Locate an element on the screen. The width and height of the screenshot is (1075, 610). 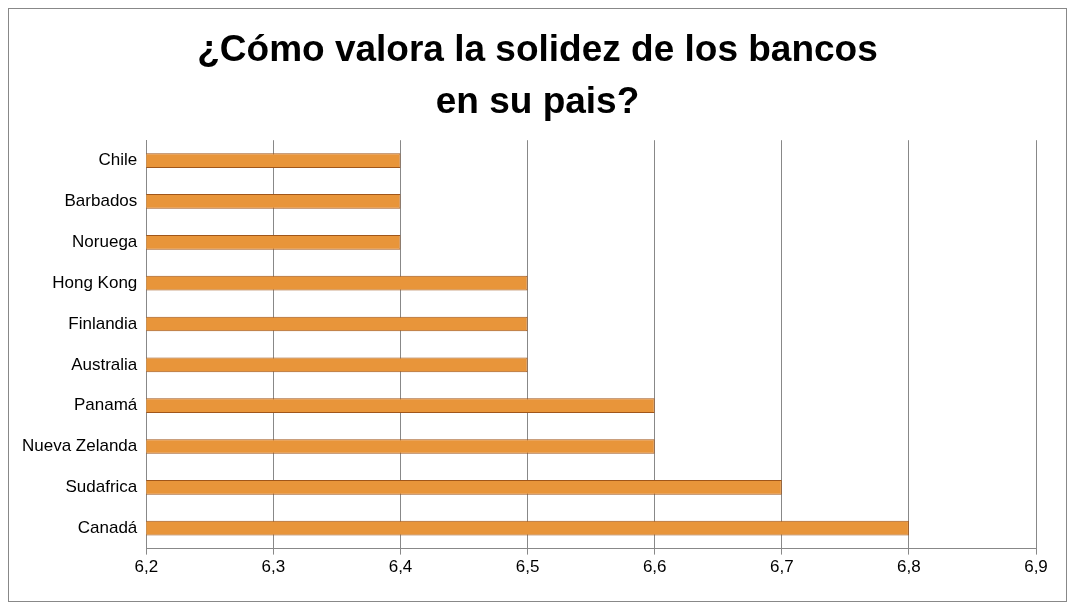
y-tick-label: Sudafrica is located at coordinates (101, 487).